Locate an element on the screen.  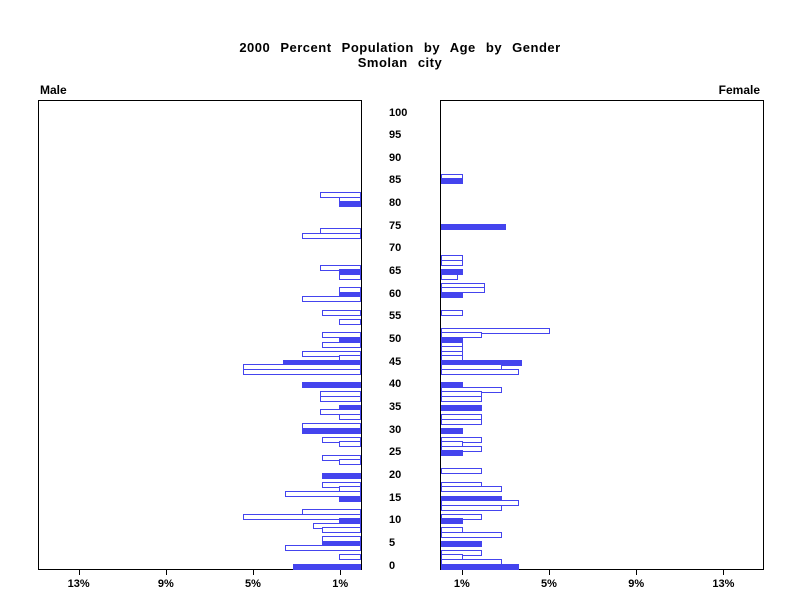
male-panel-label: Male is located at coordinates (53, 90).